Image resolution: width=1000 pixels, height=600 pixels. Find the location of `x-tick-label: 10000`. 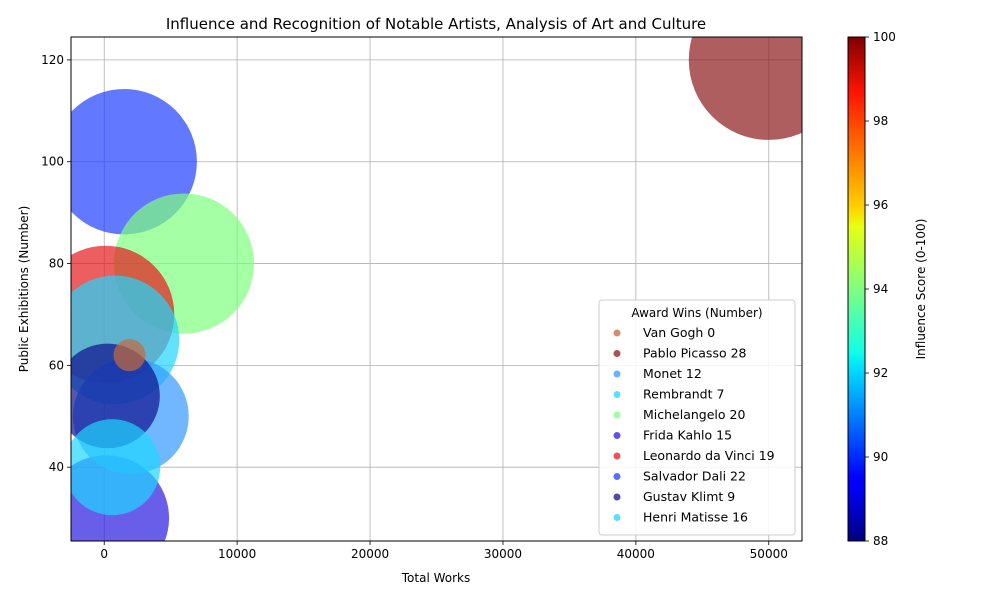

x-tick-label: 10000 is located at coordinates (237, 554).